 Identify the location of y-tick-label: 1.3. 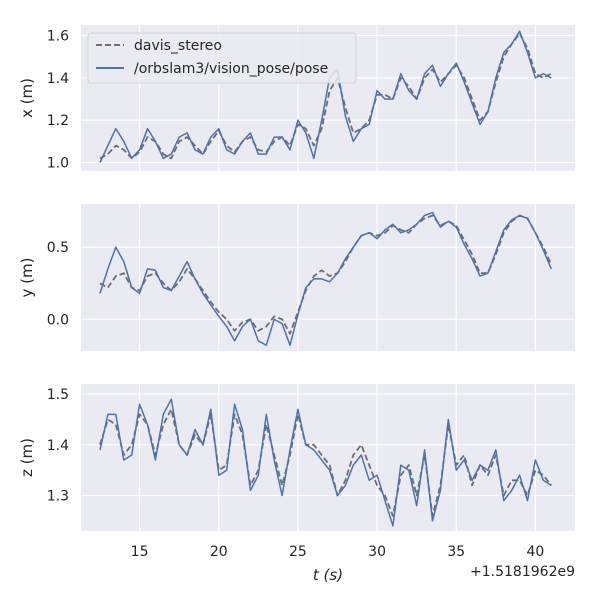
(58, 497).